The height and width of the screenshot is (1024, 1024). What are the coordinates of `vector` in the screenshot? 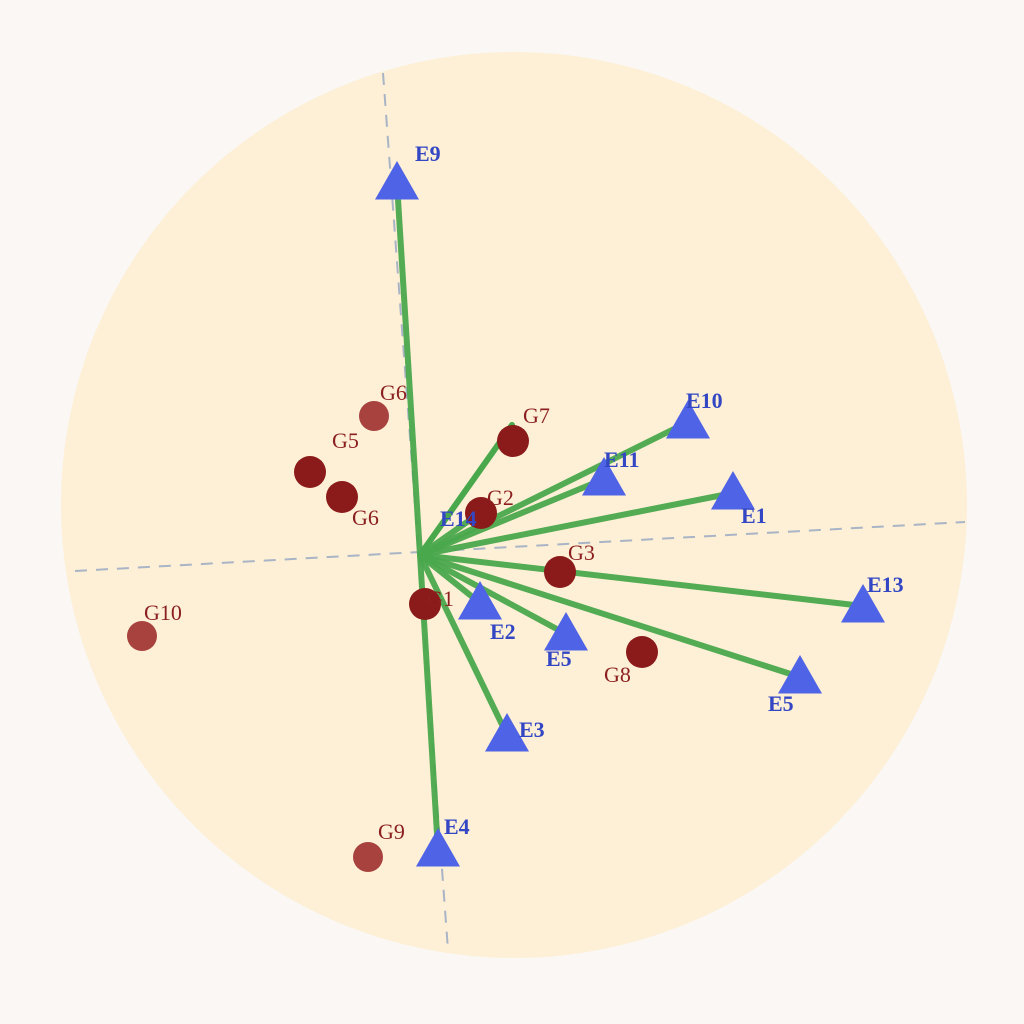 It's located at (466, 490).